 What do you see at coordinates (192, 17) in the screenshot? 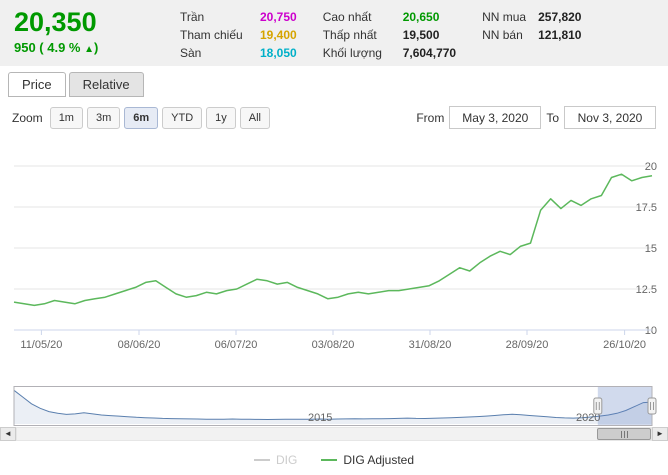
I see `stat-ceiling-label: Trần` at bounding box center [192, 17].